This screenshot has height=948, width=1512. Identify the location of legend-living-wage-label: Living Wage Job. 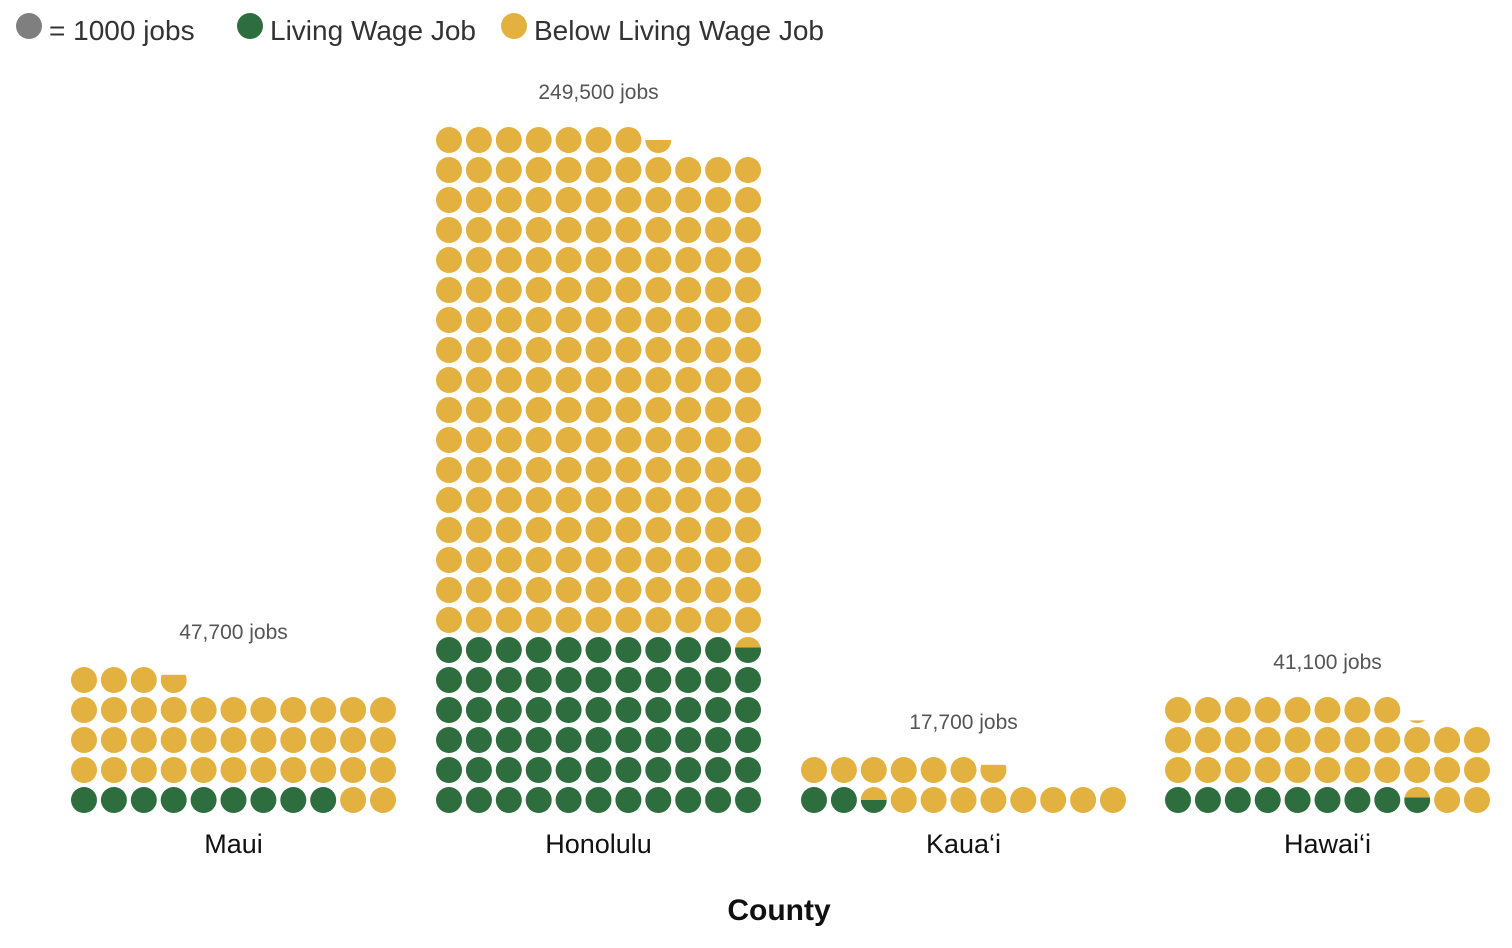
(373, 30).